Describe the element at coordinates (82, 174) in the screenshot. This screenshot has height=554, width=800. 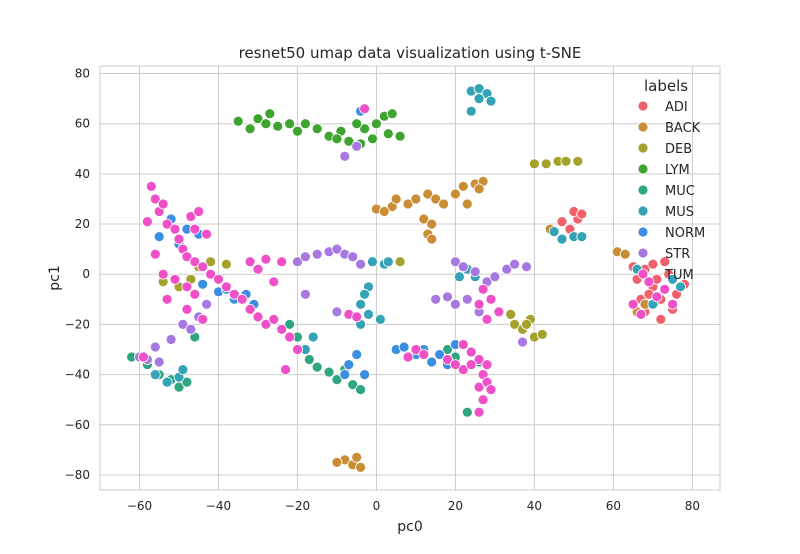
I see `y-tick-label: 40` at that location.